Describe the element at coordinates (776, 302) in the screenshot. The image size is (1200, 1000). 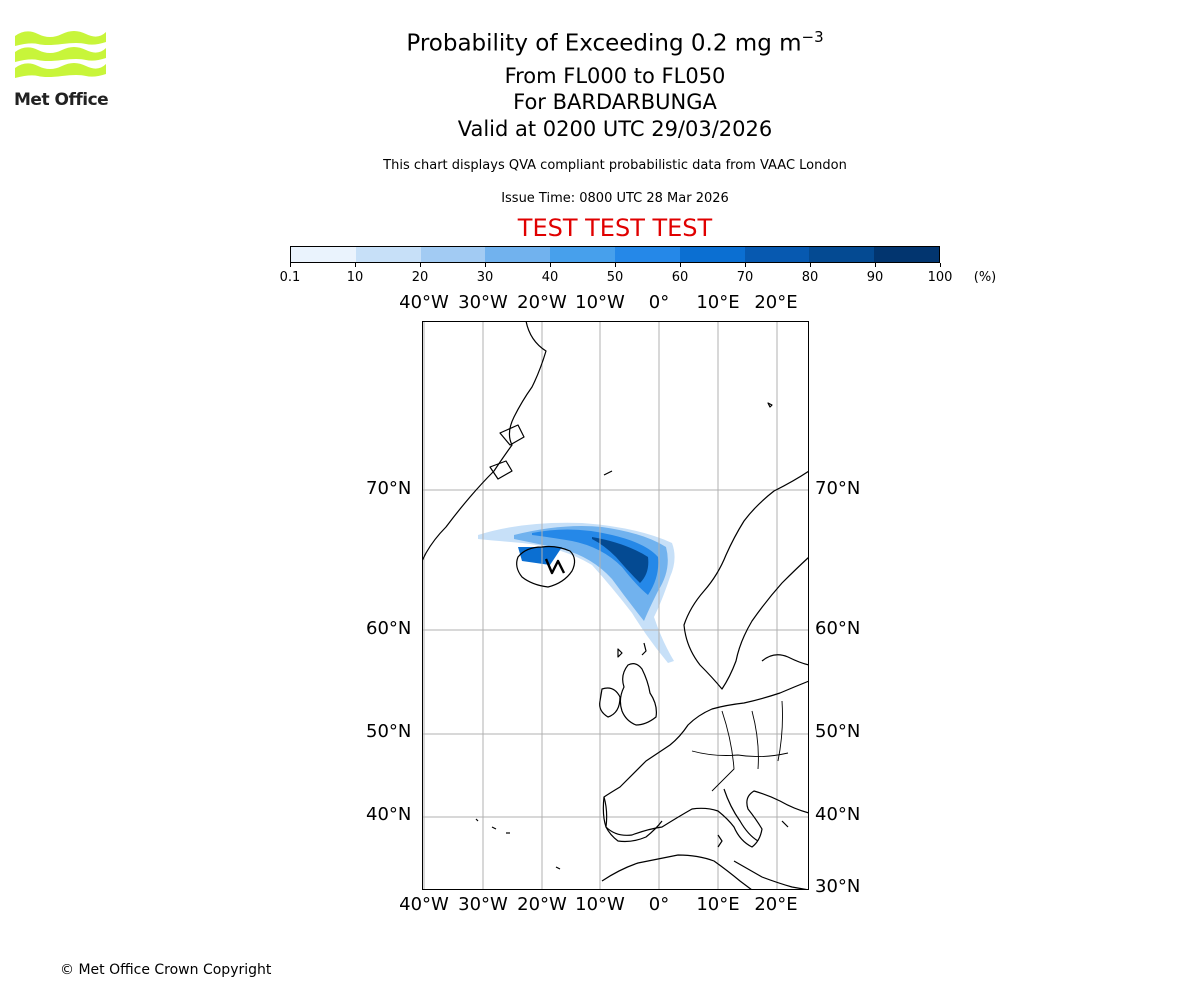
I see `lon-label-top: 20°E` at that location.